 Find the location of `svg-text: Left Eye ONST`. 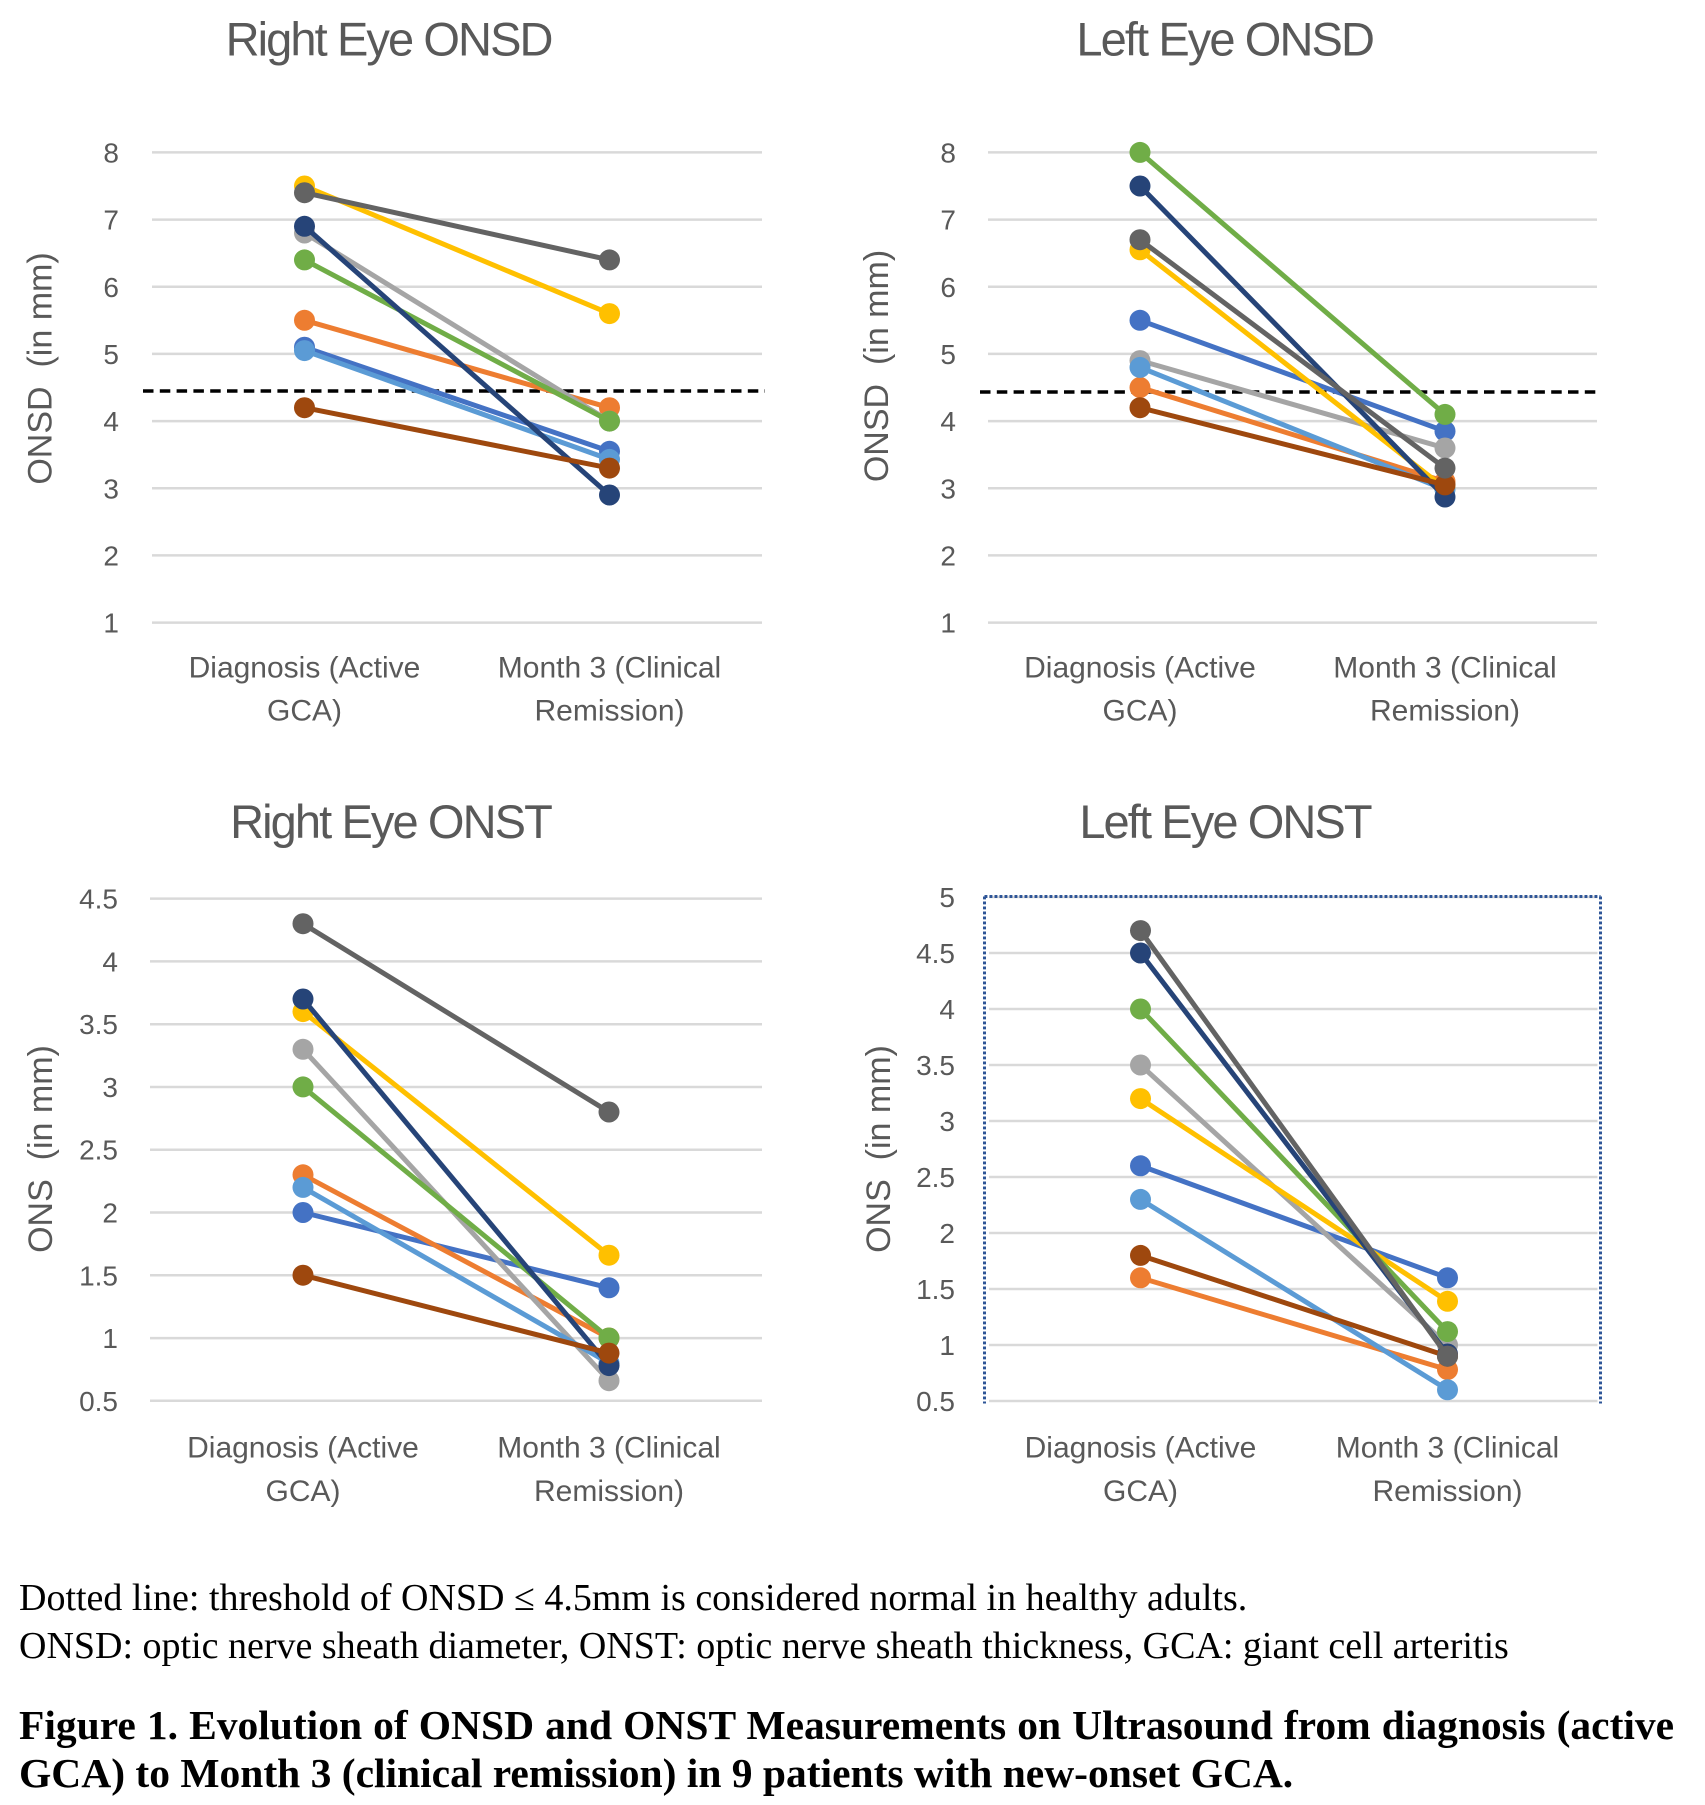

svg-text: Left Eye ONST is located at coordinates (1225, 821).